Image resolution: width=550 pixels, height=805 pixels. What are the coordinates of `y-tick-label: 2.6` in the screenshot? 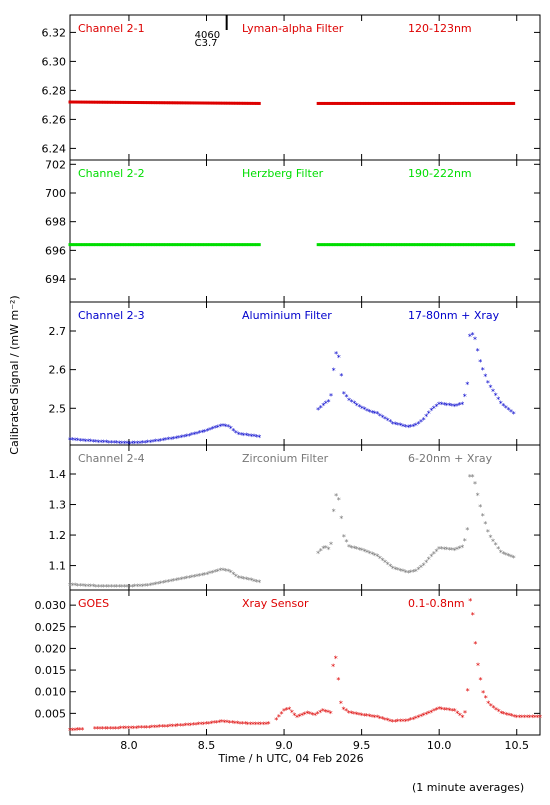 It's located at (58, 370).